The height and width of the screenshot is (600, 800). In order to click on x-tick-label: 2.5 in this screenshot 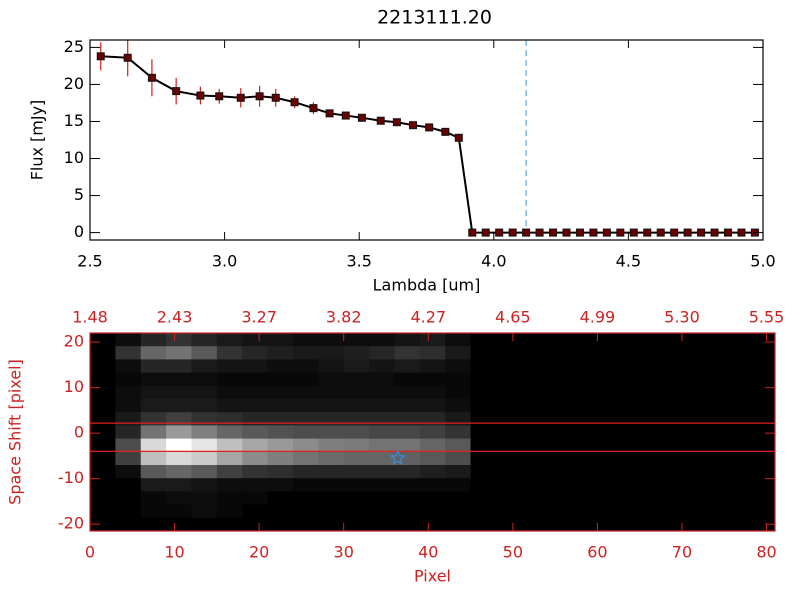, I will do `click(89, 261)`.